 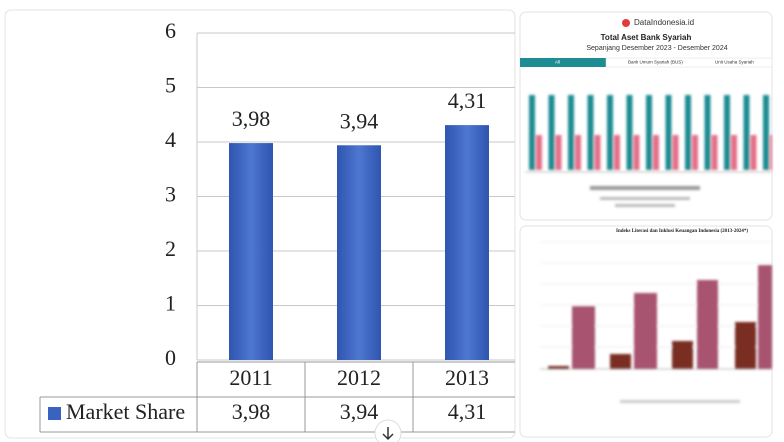 I want to click on scroll-button, so click(x=388, y=430).